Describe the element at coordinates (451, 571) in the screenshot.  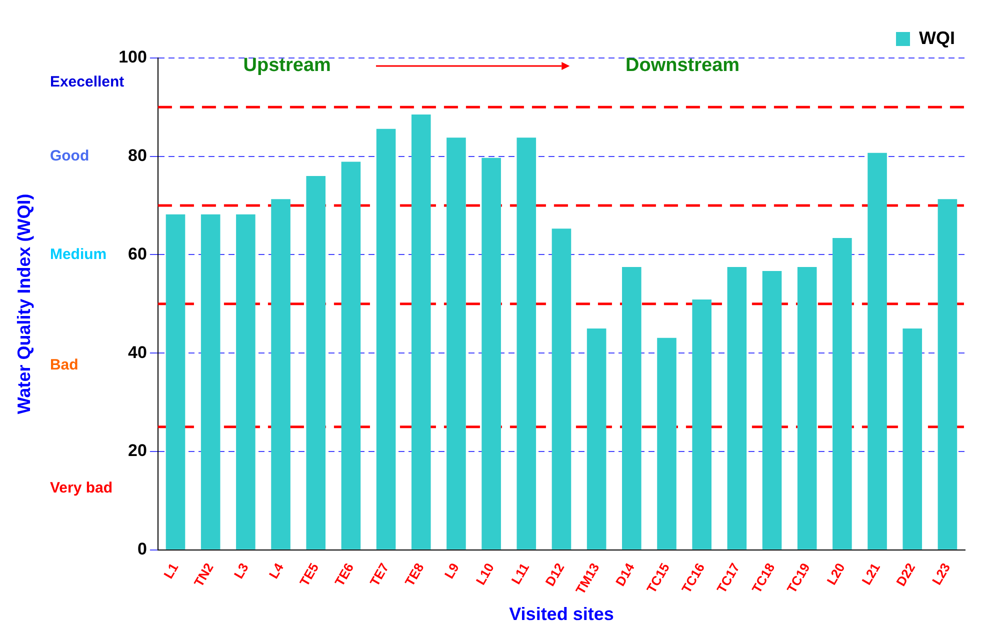
I see `x-tick-label: L9` at that location.